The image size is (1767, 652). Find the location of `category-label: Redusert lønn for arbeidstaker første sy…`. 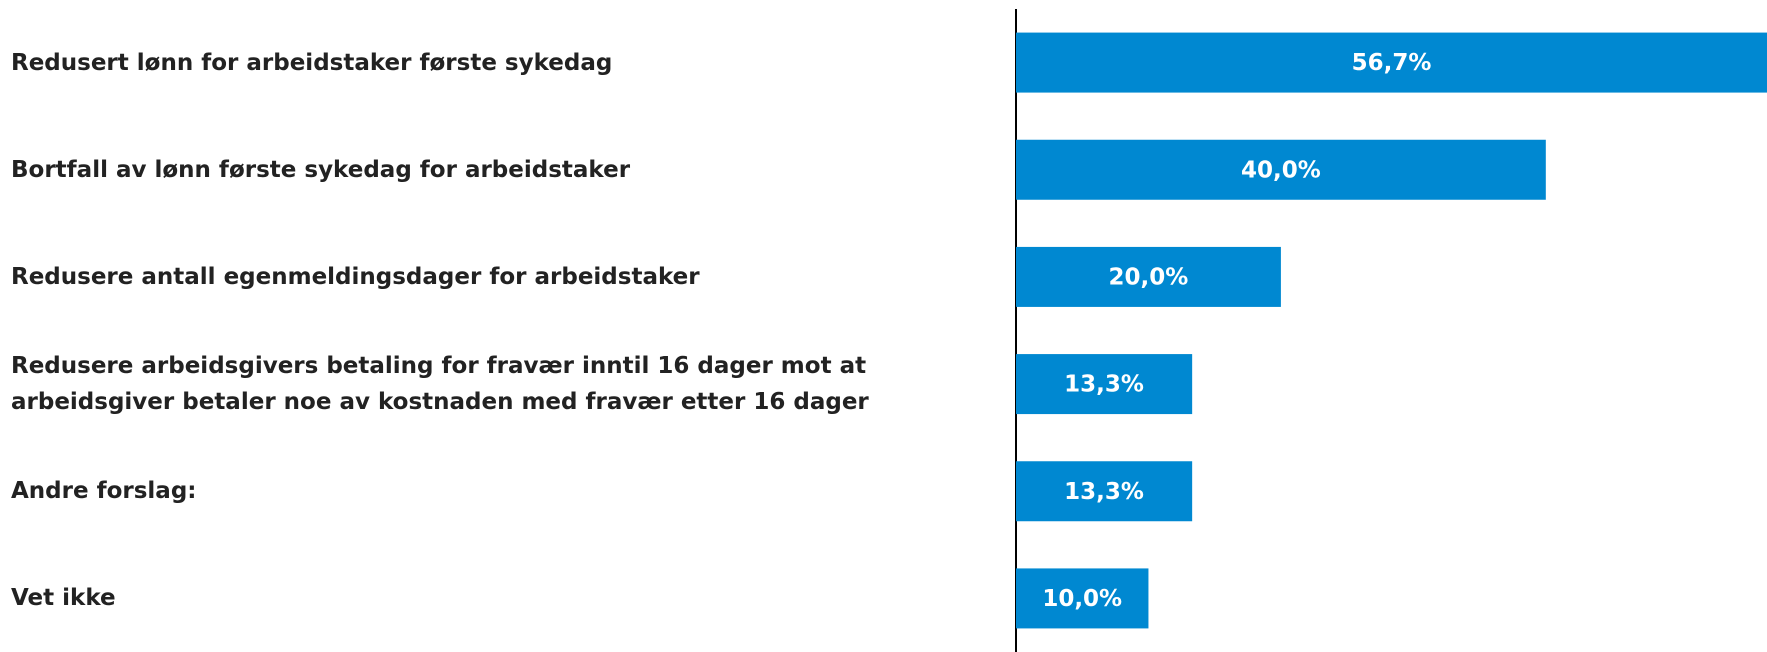

category-label: Redusert lønn for arbeidstaker første sy… is located at coordinates (312, 62).